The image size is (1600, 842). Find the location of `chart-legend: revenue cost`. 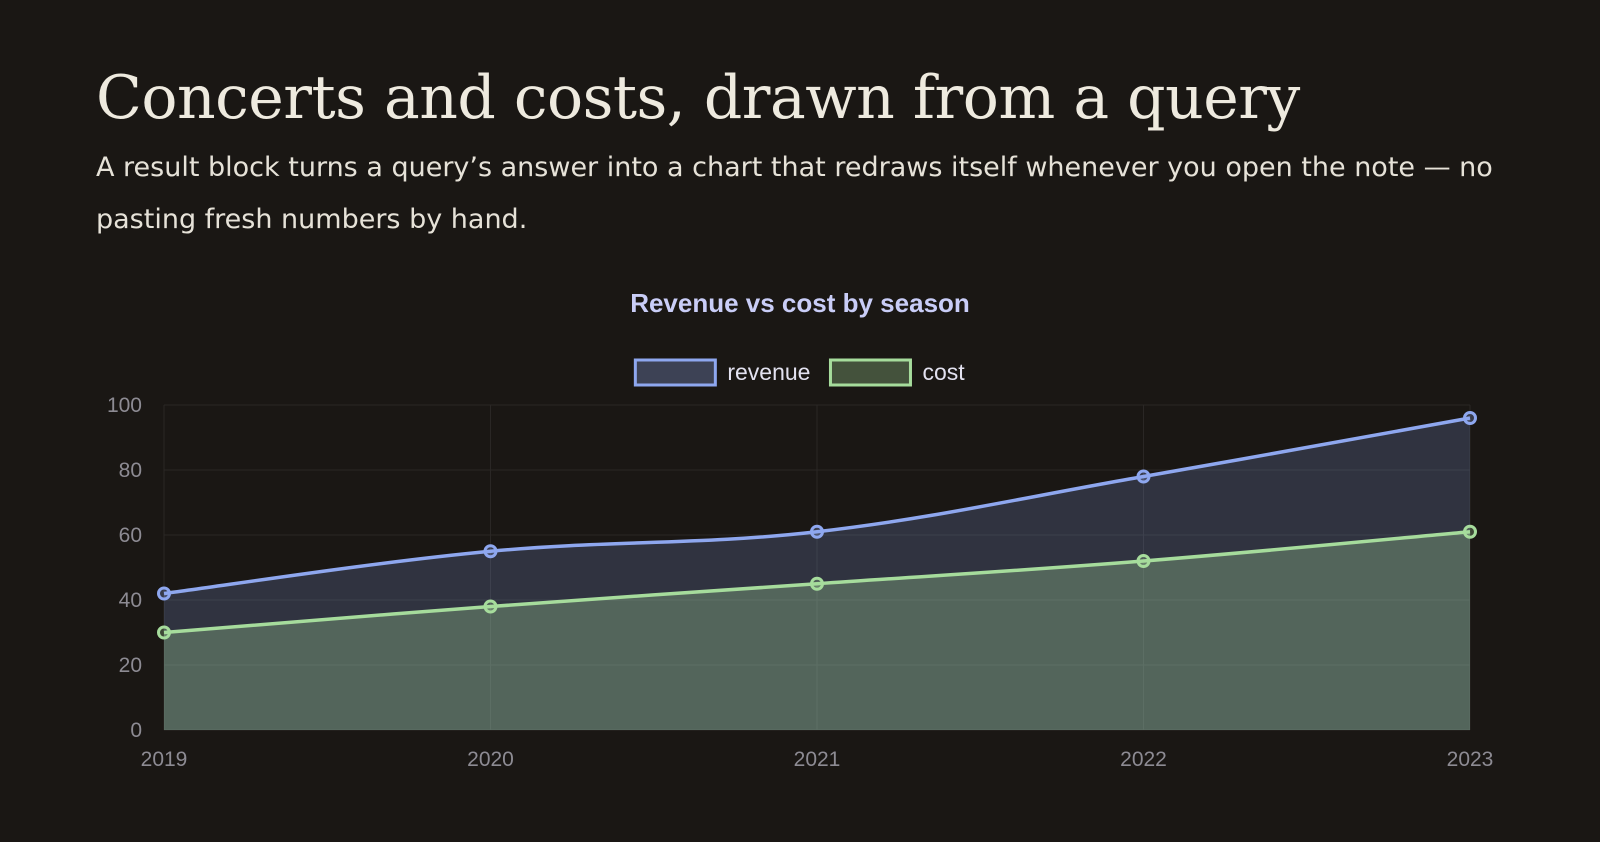

chart-legend: revenue cost is located at coordinates (799, 372).